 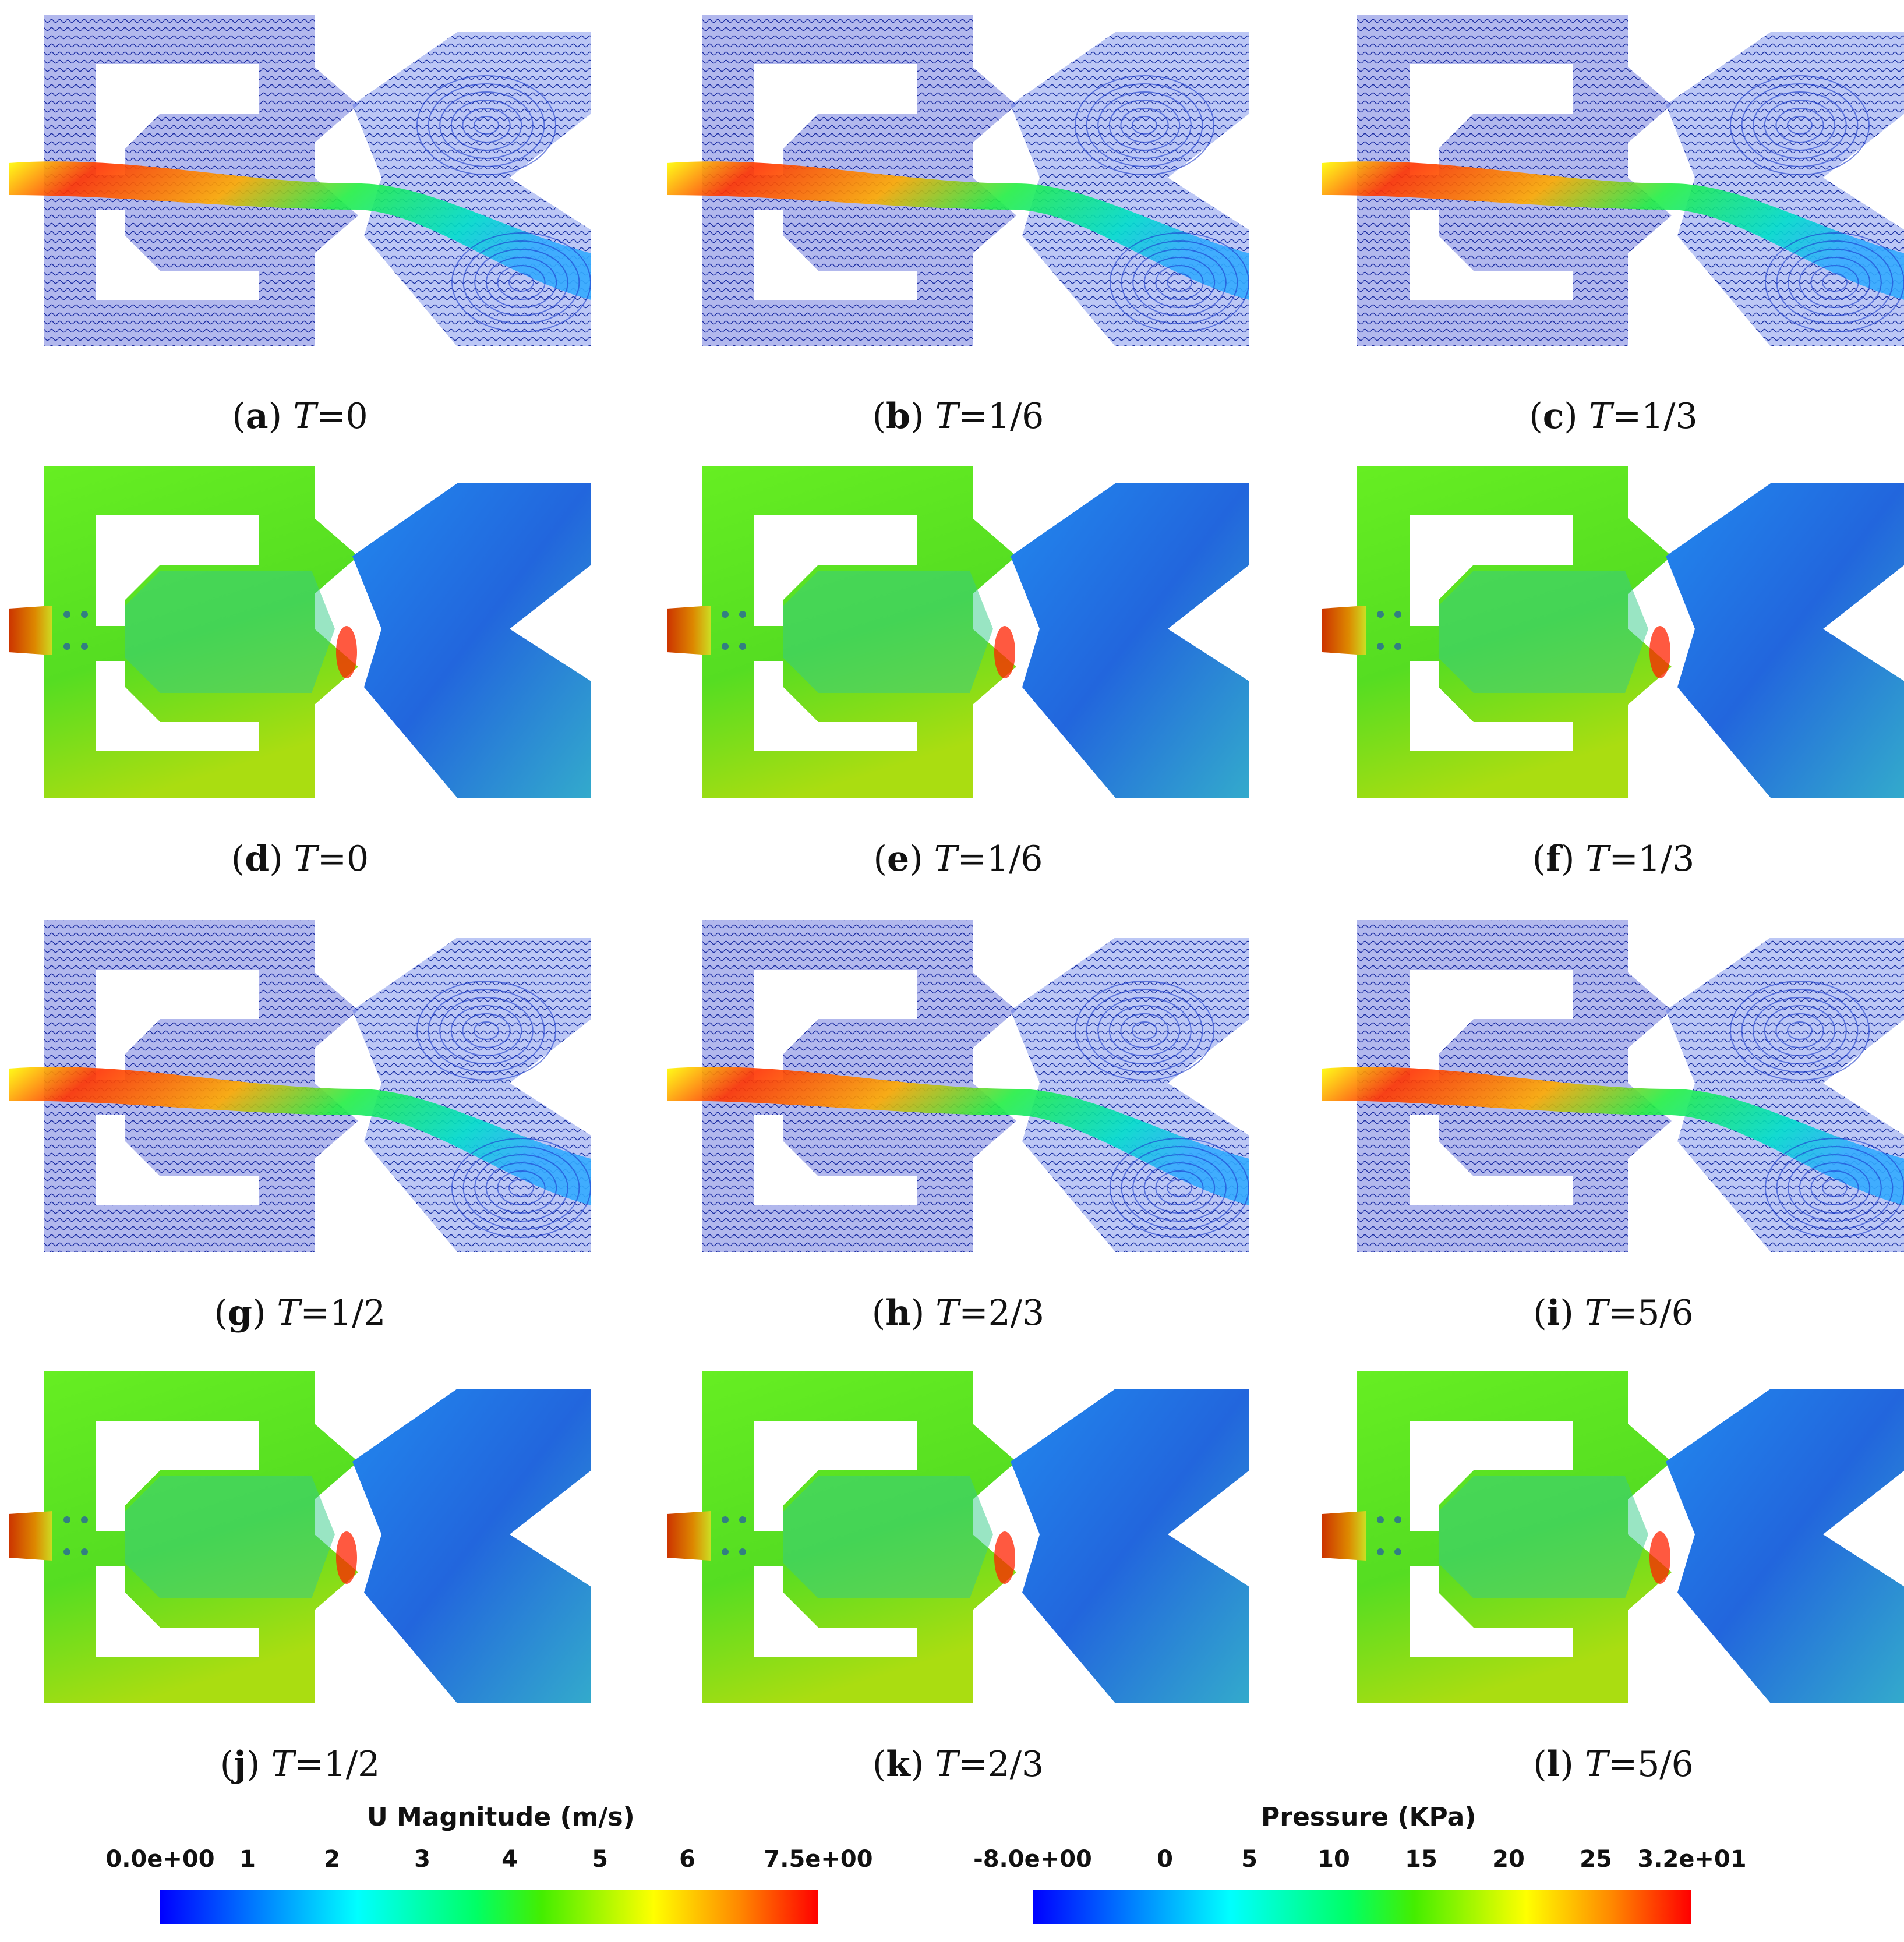 I want to click on velocity-streamline-plot-h, so click(x=958, y=1089).